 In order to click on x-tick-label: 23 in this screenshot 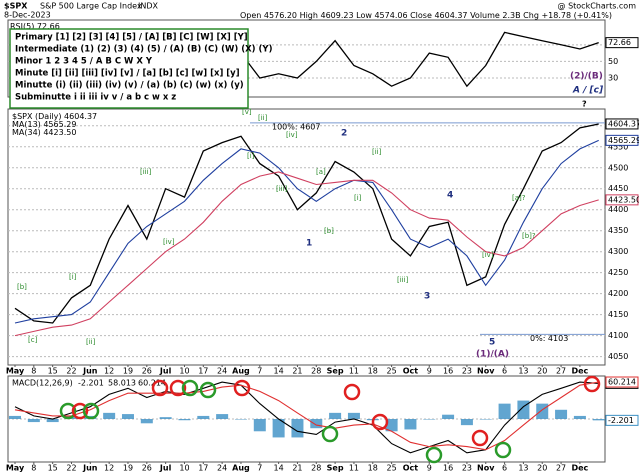, I will do `click(467, 468)`.